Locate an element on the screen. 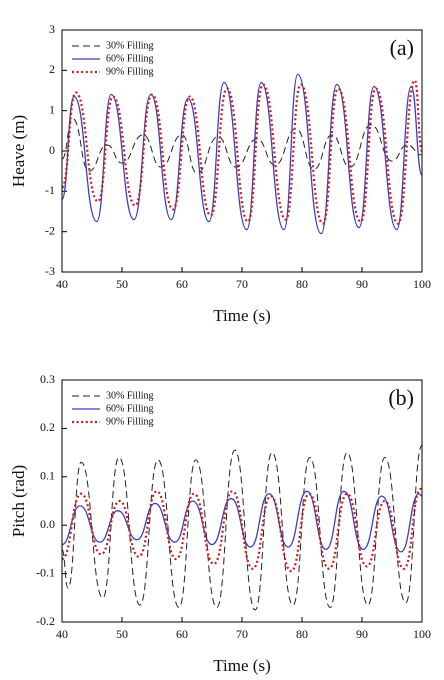 The width and height of the screenshot is (444, 680). y-tick-label: -1 is located at coordinates (50, 190).